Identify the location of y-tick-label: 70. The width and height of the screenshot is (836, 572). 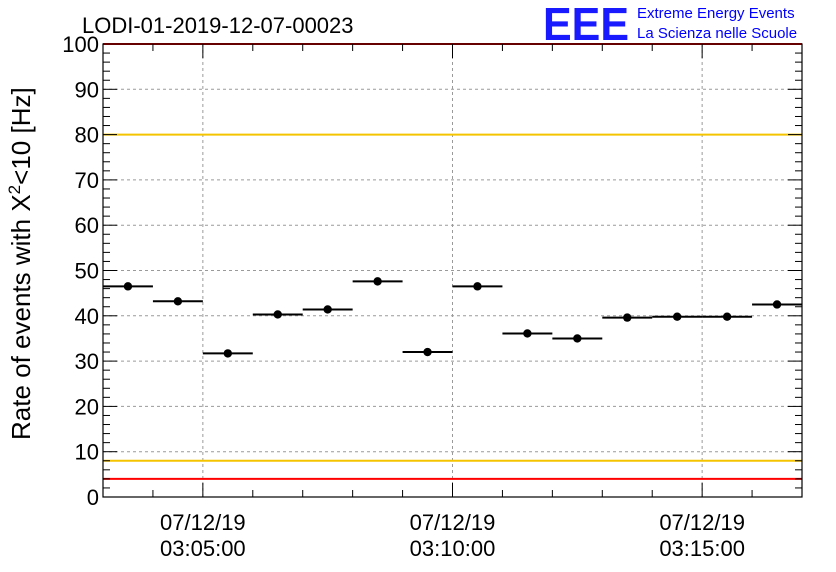
(87, 180).